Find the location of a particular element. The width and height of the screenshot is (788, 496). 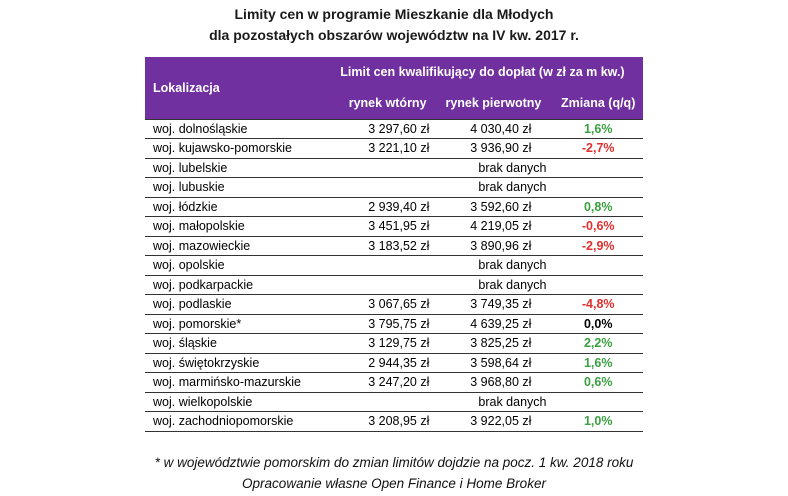

secondary-price-cell: 2 944,35 zł is located at coordinates (377, 363).